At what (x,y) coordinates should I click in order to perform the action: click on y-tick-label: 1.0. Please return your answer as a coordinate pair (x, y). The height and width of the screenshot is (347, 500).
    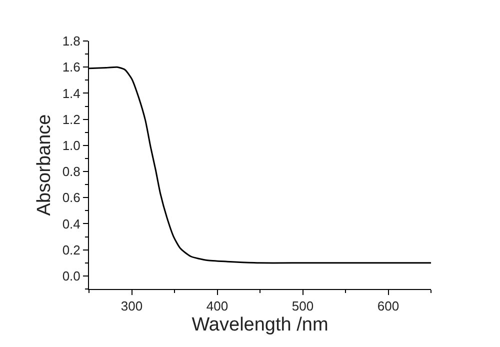
    Looking at the image, I should click on (71, 145).